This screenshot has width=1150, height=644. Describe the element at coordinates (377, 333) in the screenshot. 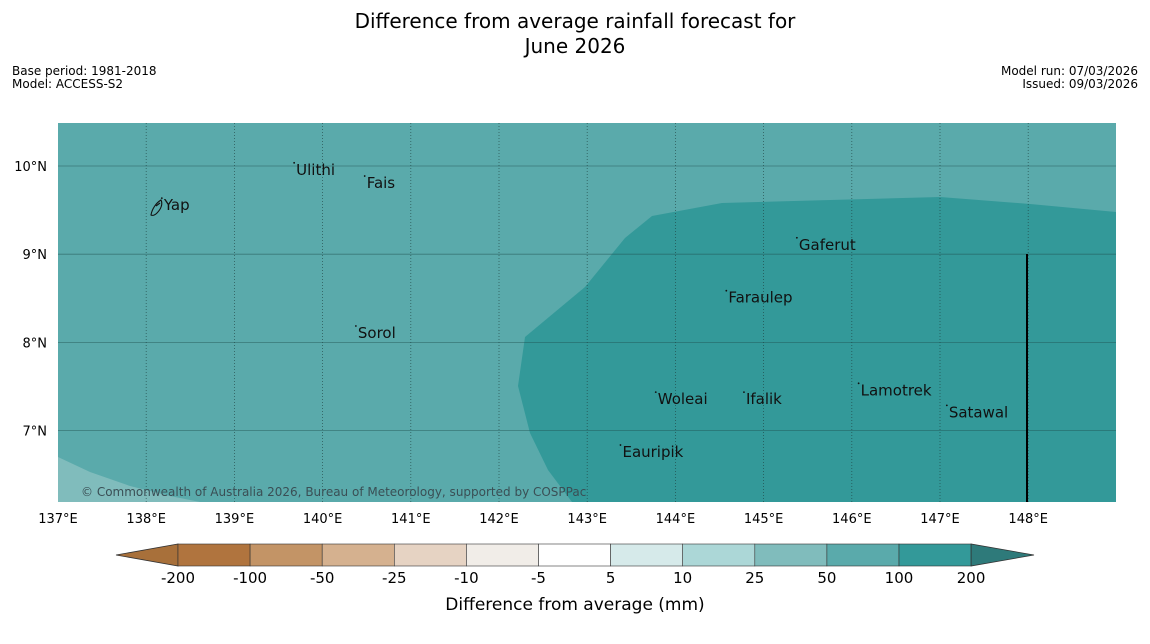

I see `place-label: Sorol` at that location.